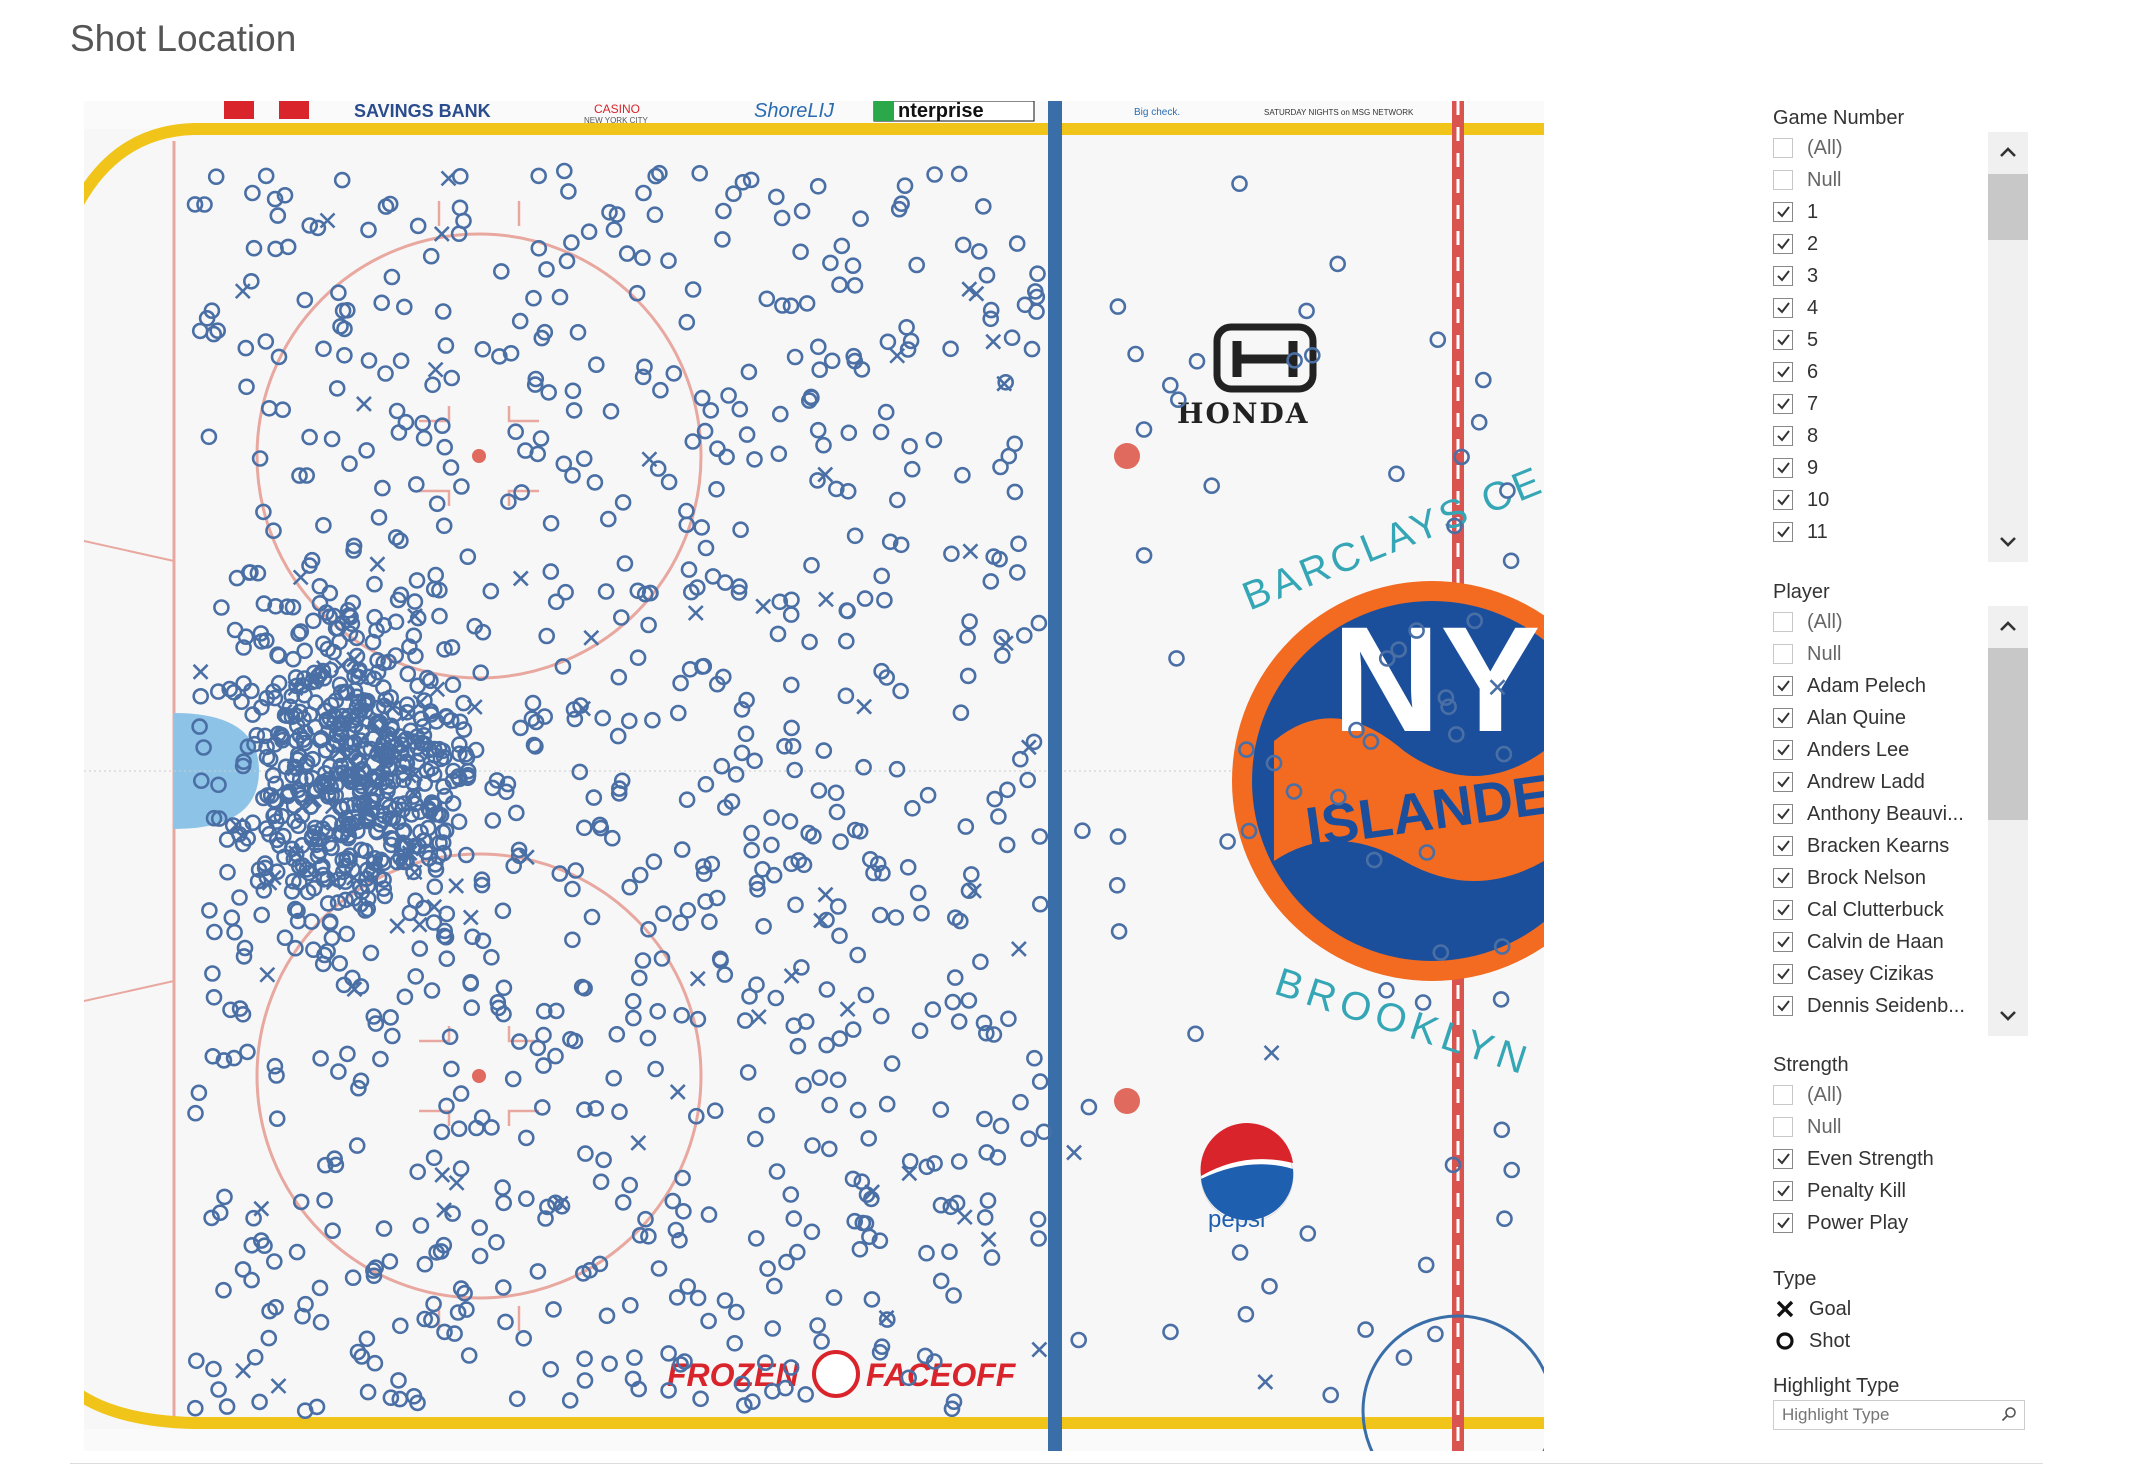 This screenshot has height=1464, width=2143. Describe the element at coordinates (1900, 846) in the screenshot. I see `filter-option: Bracken Kearns` at that location.